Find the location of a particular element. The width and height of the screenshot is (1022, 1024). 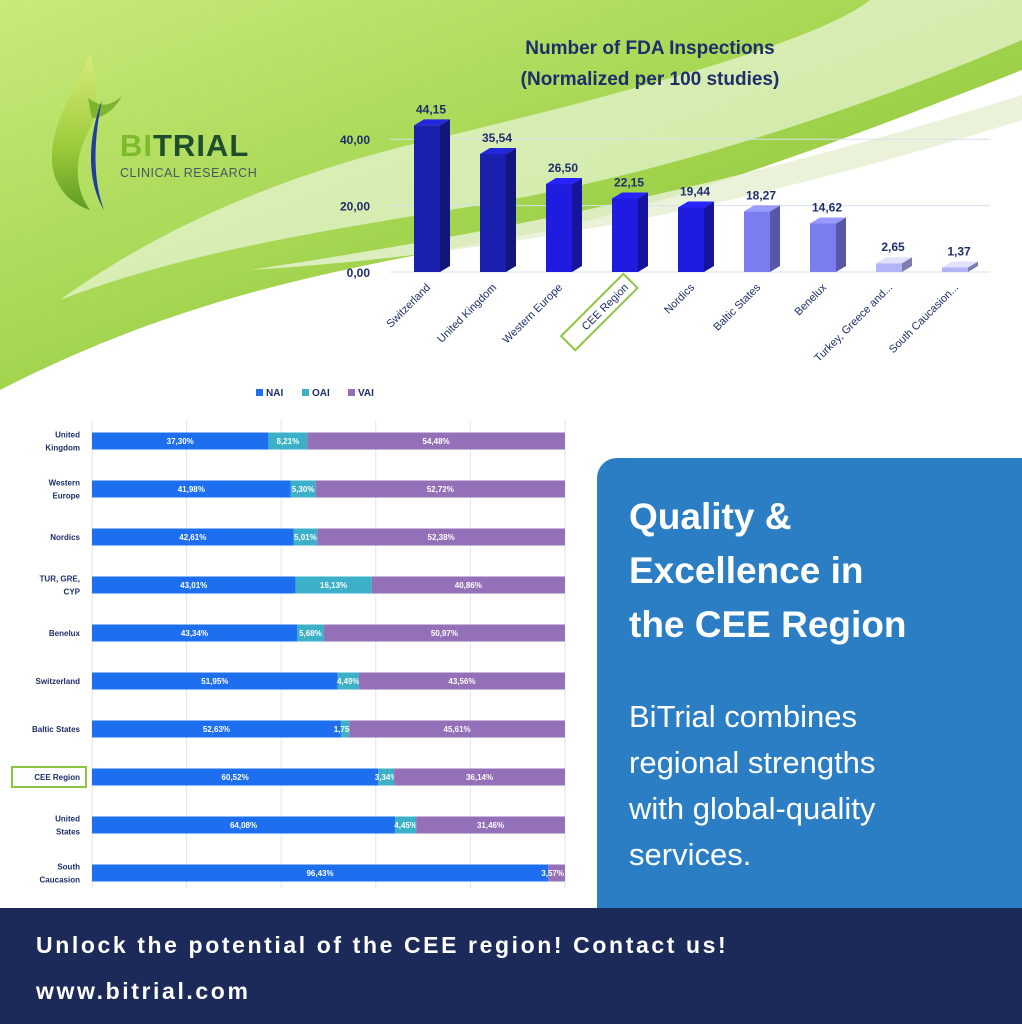

brand-name-prefix: BI is located at coordinates (136, 145).